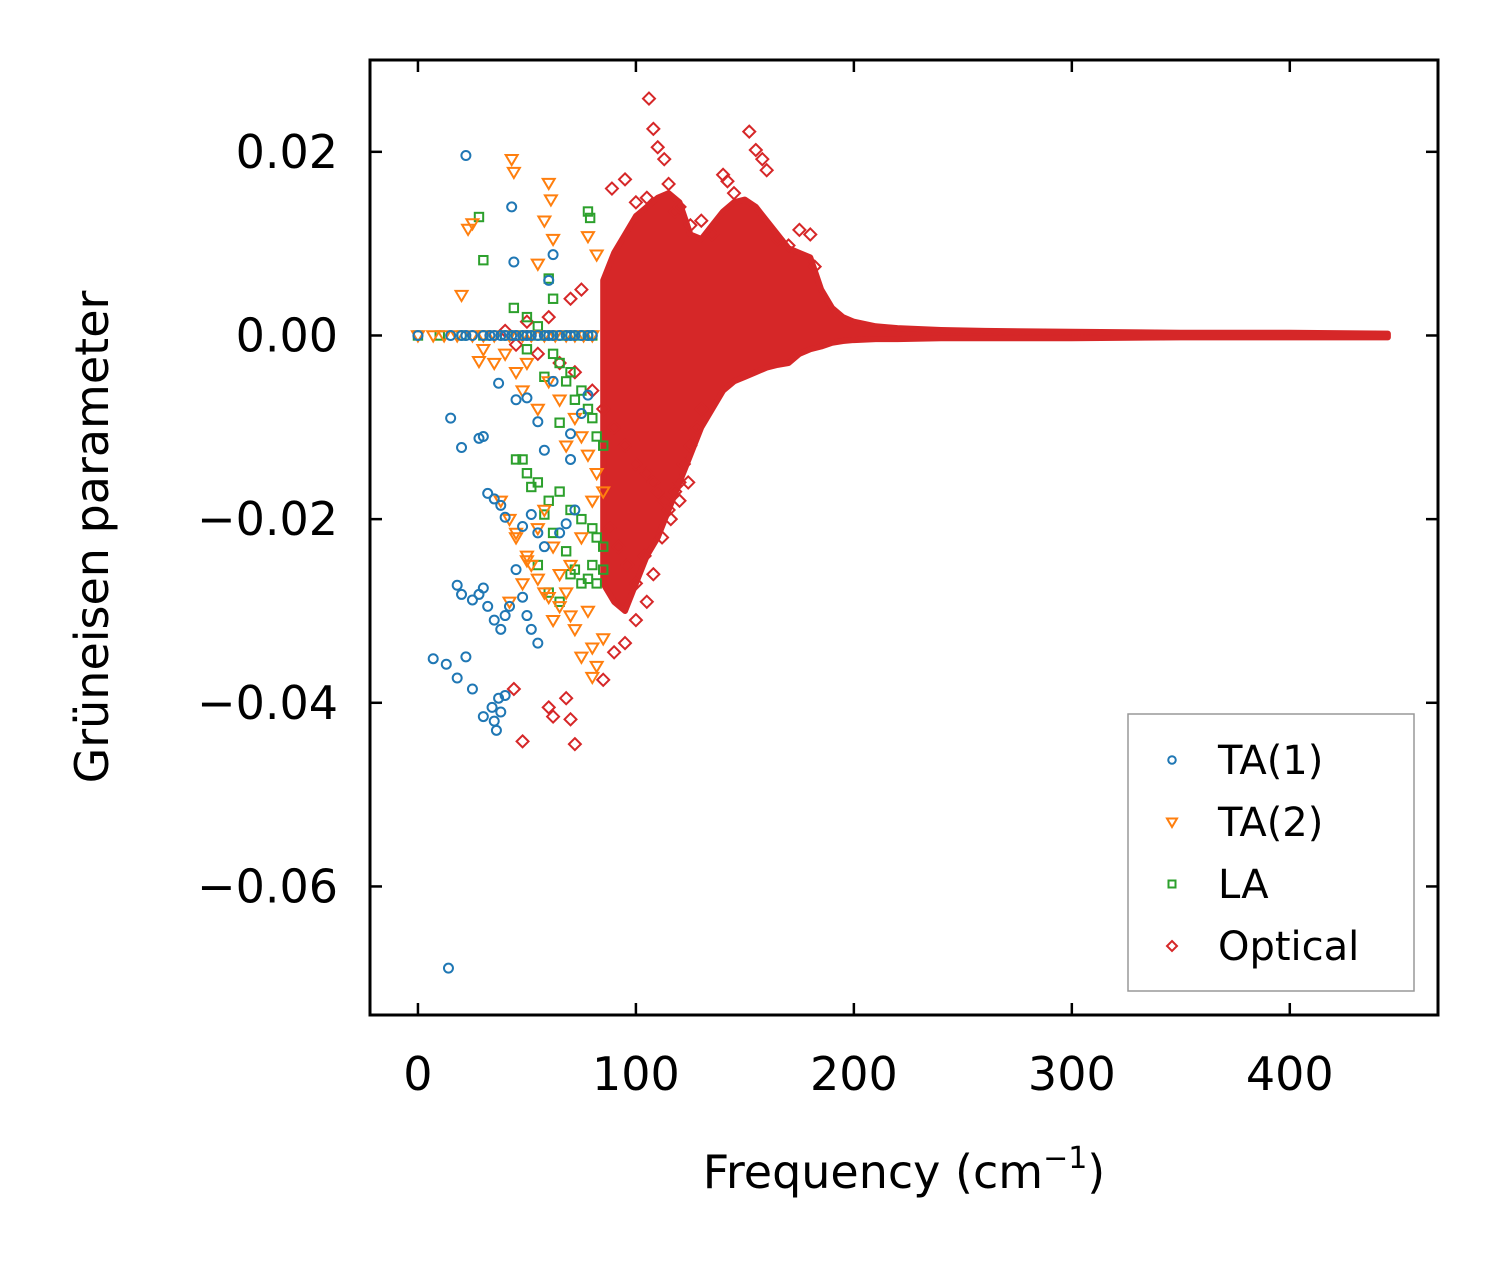 Image resolution: width=1499 pixels, height=1264 pixels. I want to click on x-tick-label: 300, so click(1072, 1074).